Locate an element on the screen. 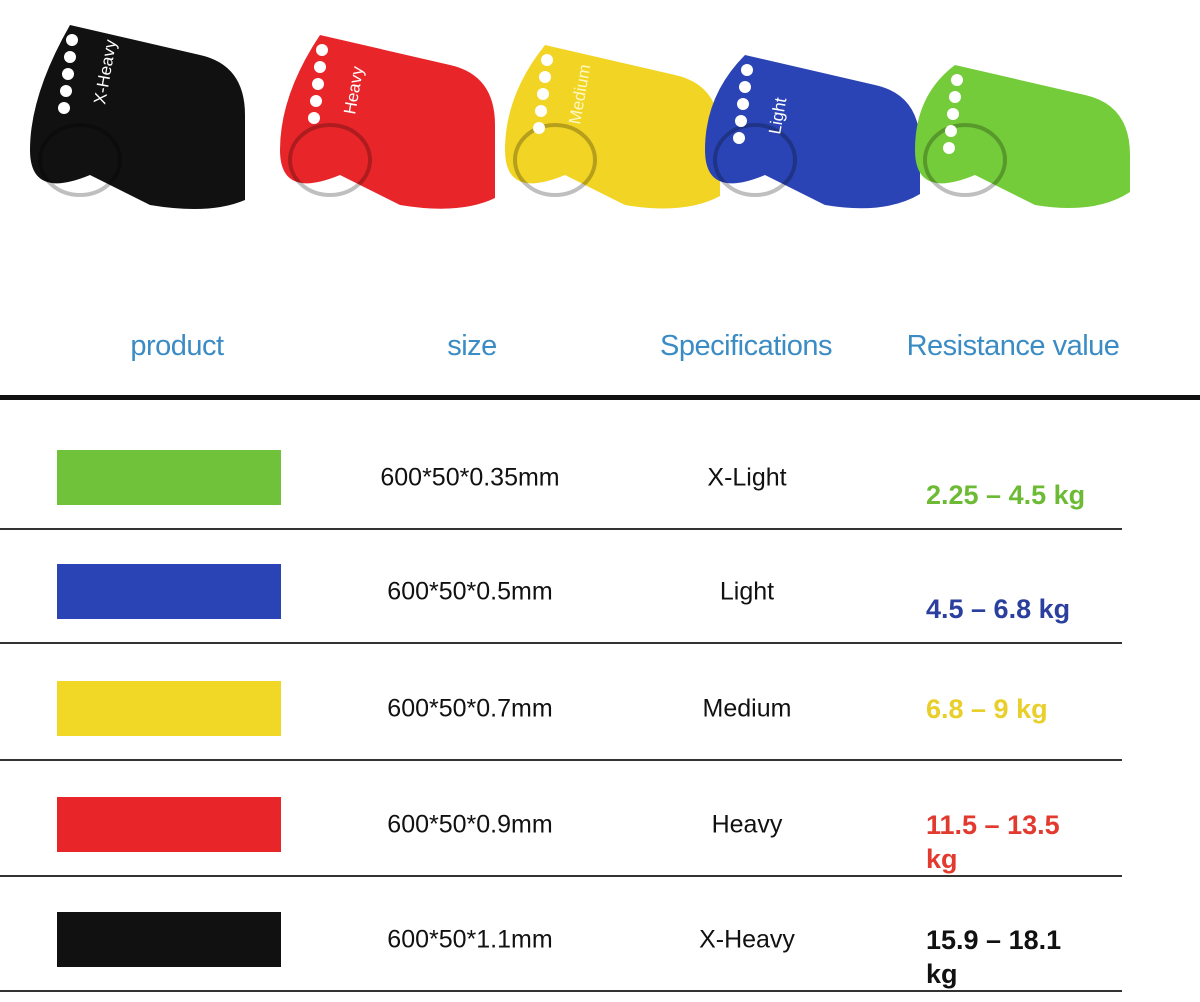 This screenshot has width=1200, height=1002. band-x-heavy: X-Heavy is located at coordinates (137, 117).